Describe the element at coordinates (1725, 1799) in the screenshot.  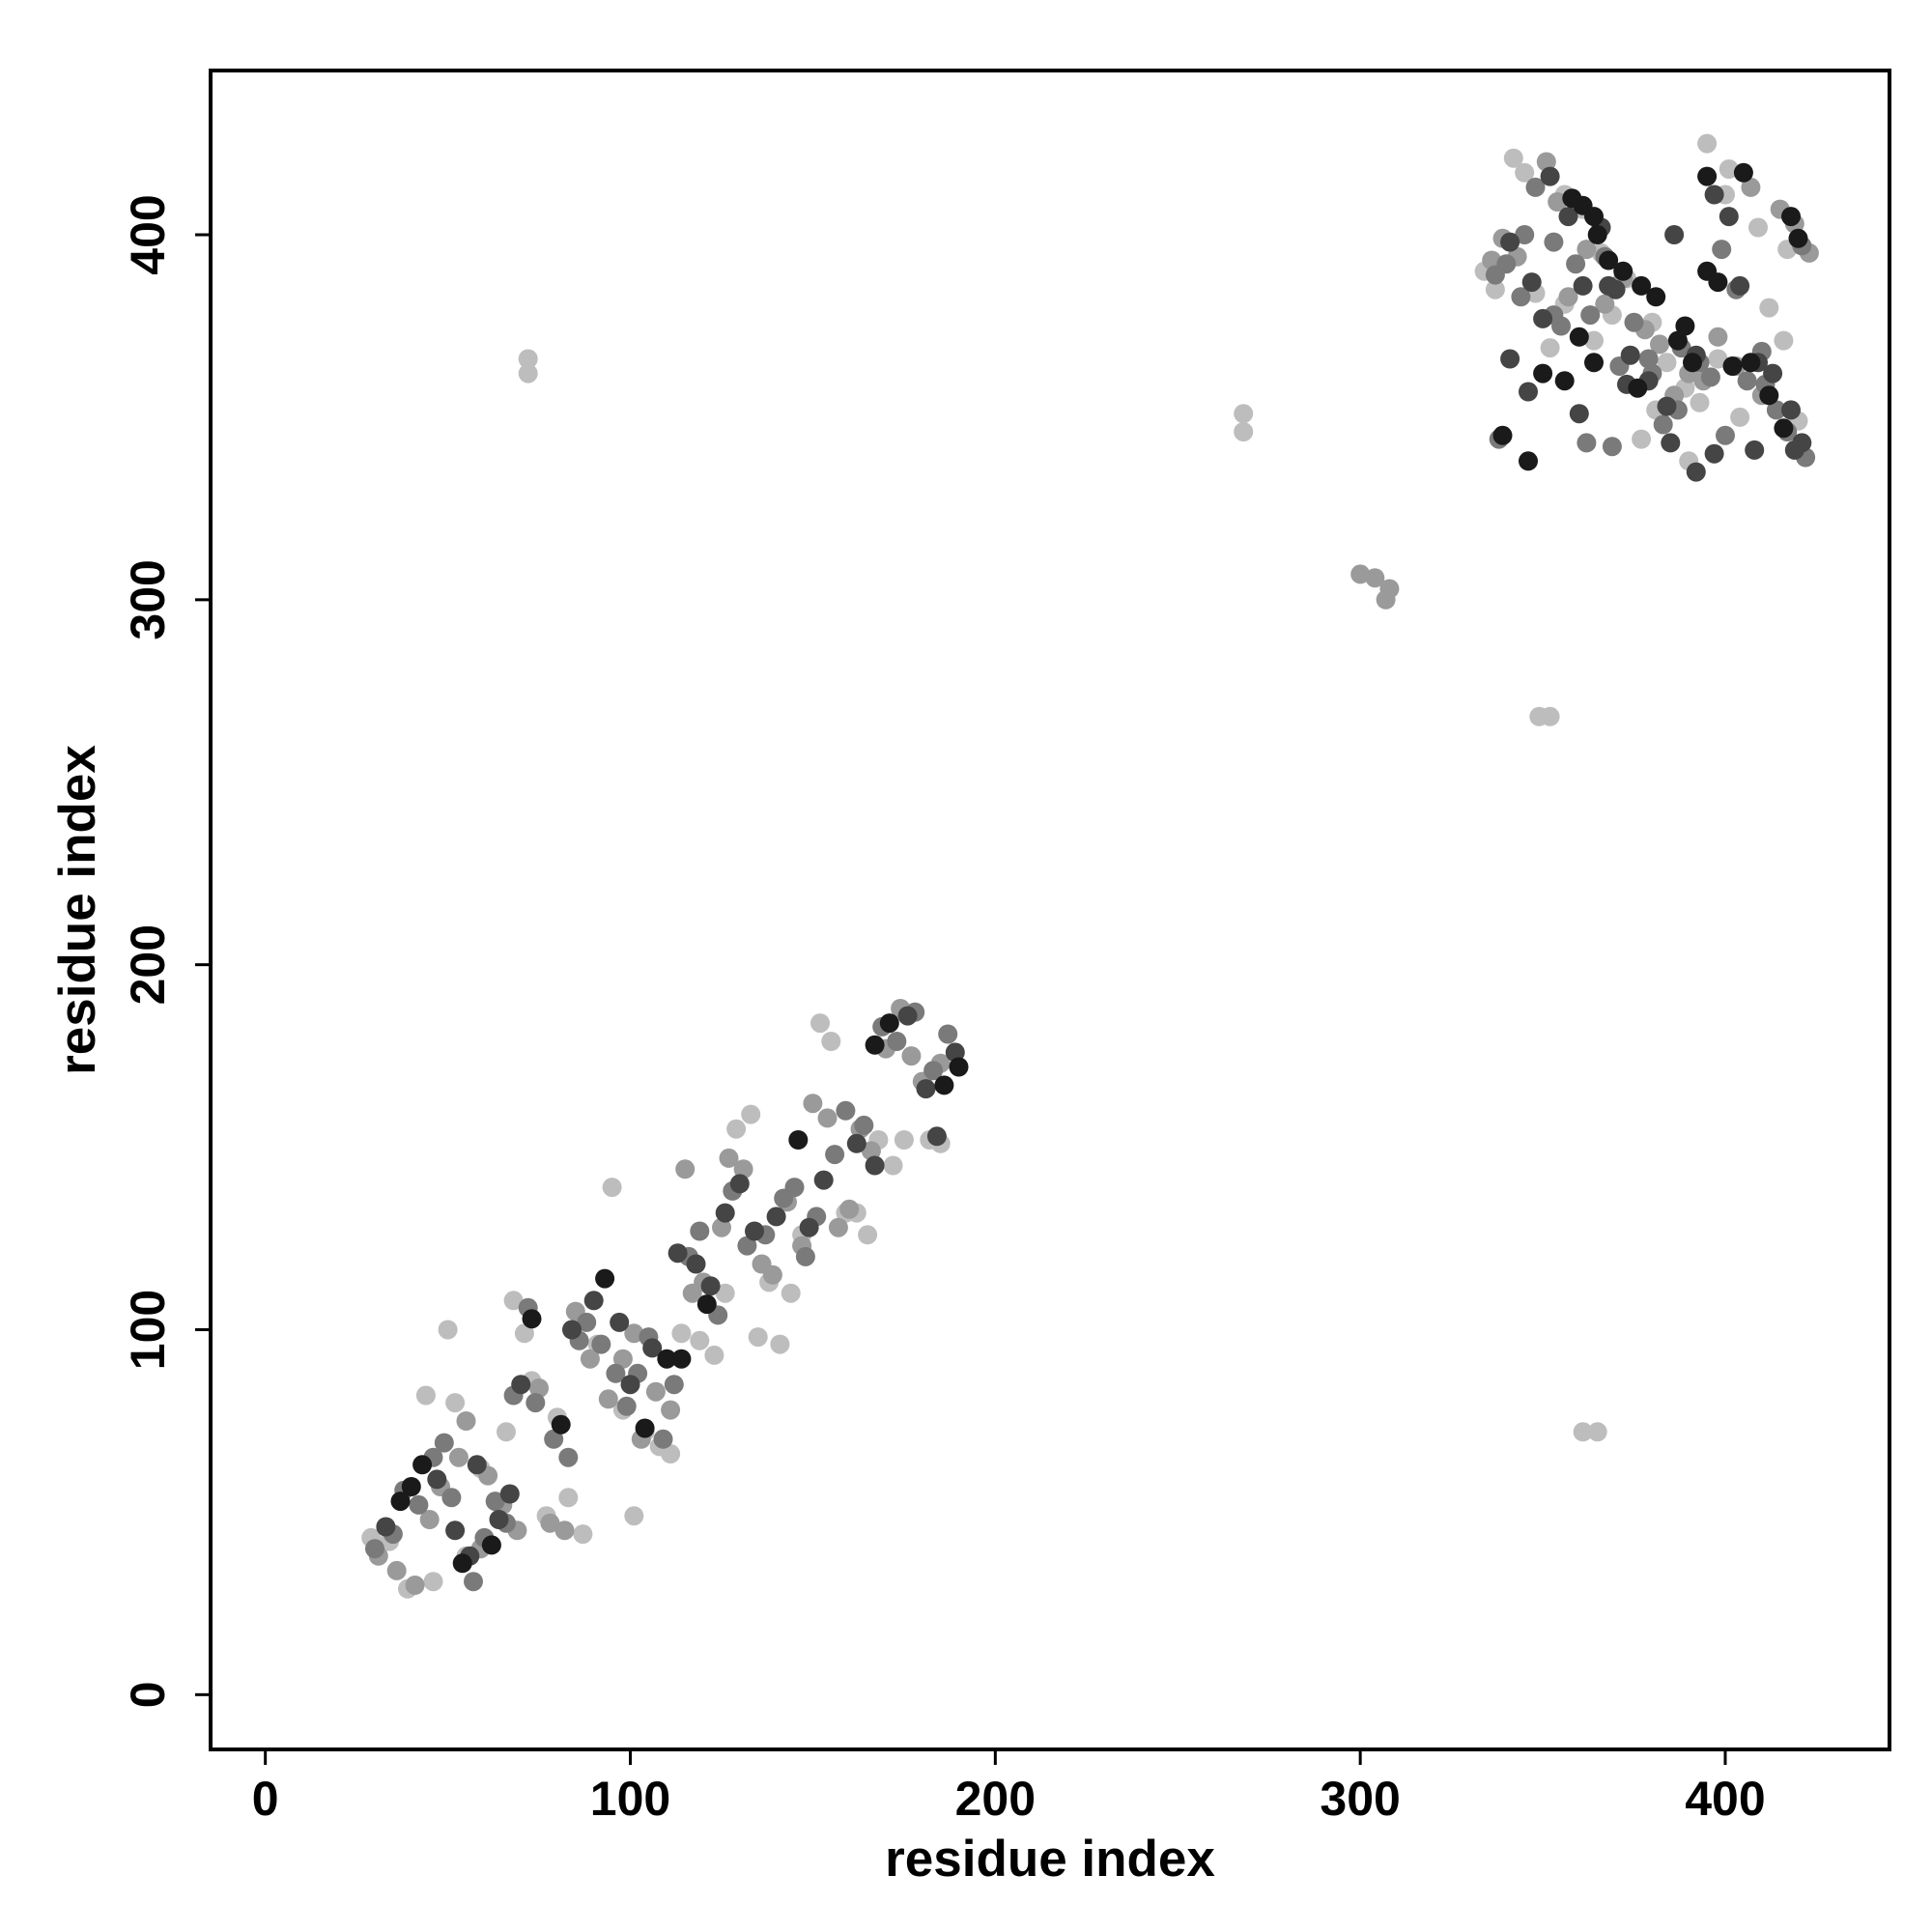
I see `x-tick-label: 400` at that location.